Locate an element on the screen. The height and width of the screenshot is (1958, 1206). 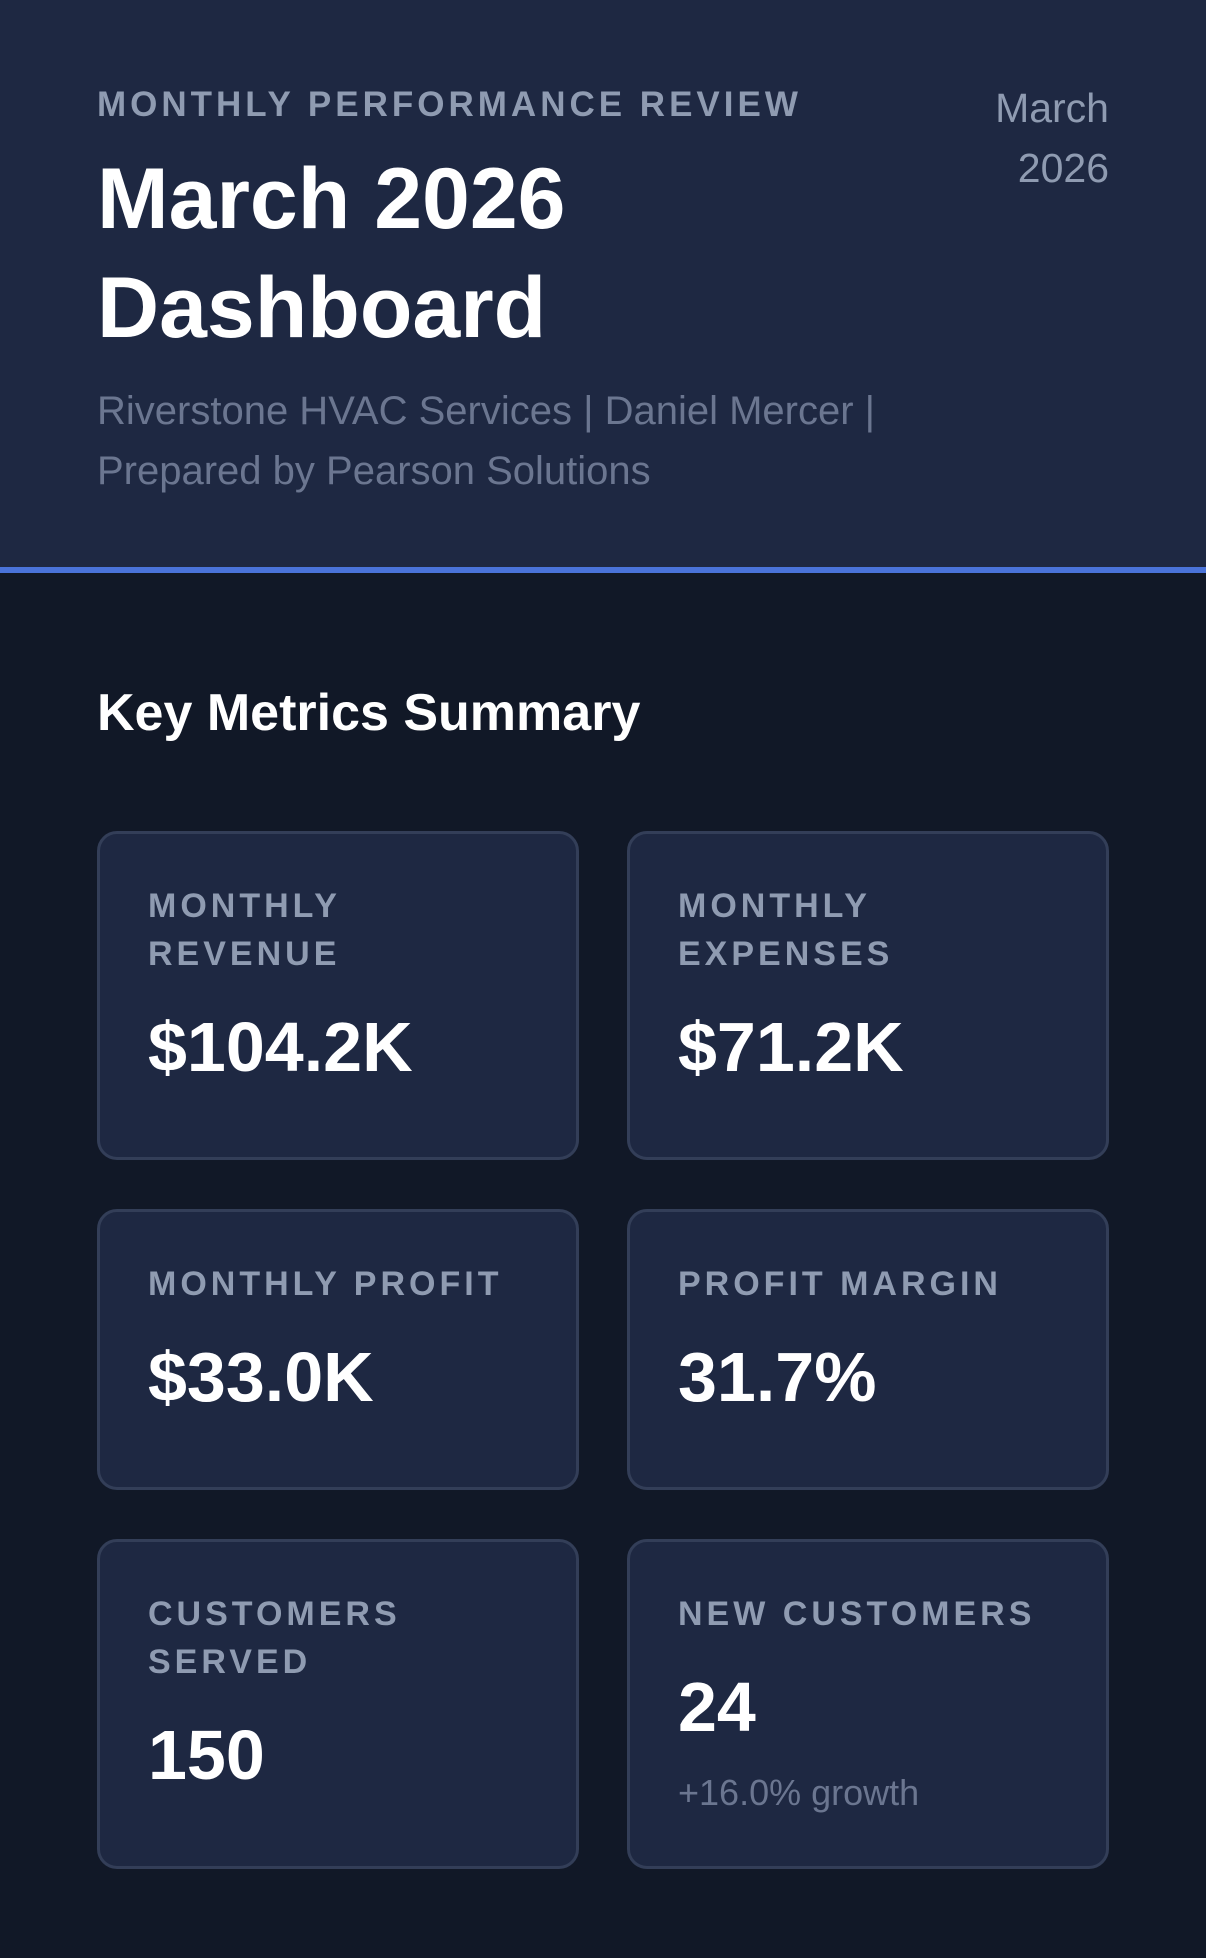
metric-value: $71.2K is located at coordinates (791, 1047).